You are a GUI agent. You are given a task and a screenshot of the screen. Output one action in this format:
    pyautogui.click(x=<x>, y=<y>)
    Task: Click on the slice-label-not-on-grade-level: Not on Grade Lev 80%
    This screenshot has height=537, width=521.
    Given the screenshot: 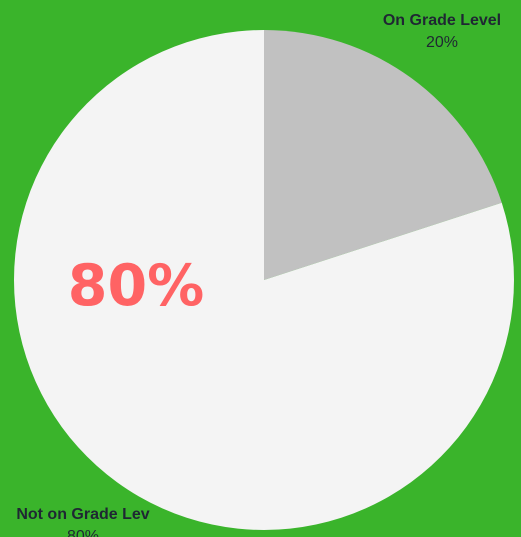 What is the action you would take?
    pyautogui.click(x=83, y=520)
    